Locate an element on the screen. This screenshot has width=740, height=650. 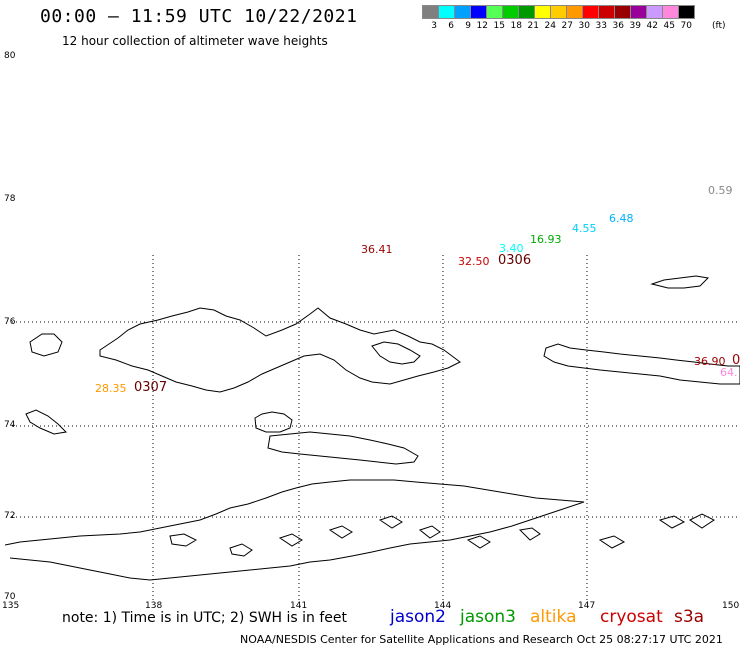
color-scale-labels: 3 6 9 12 15 18 21 24 27 30 33 36 39 42 45 70 (ft) is located at coordinates (574, 26).